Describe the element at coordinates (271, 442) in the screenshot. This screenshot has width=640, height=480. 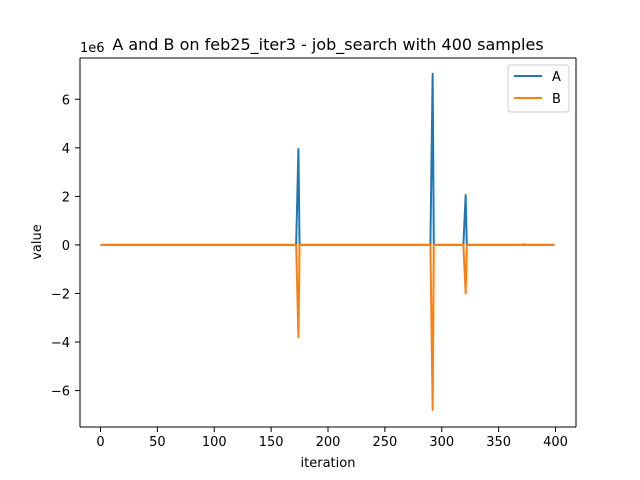
I see `x-tick-label: 150` at that location.